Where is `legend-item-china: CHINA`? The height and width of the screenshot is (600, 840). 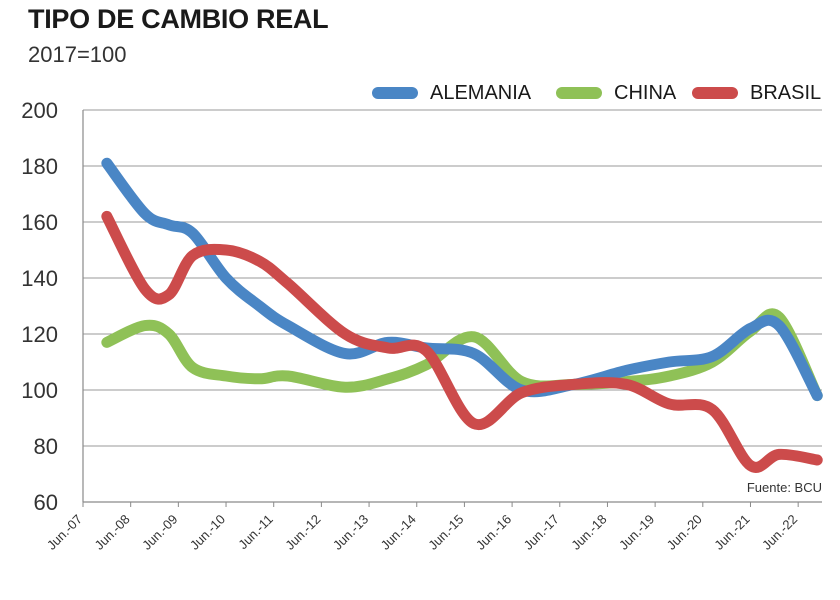 legend-item-china: CHINA is located at coordinates (616, 93).